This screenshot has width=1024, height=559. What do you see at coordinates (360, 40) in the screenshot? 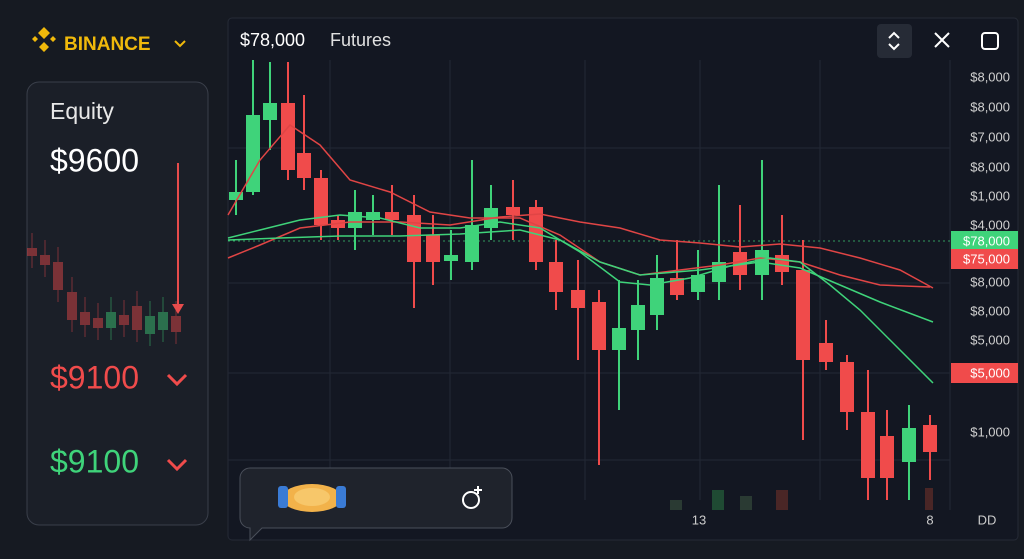
I see `chart-label: Futures` at bounding box center [360, 40].